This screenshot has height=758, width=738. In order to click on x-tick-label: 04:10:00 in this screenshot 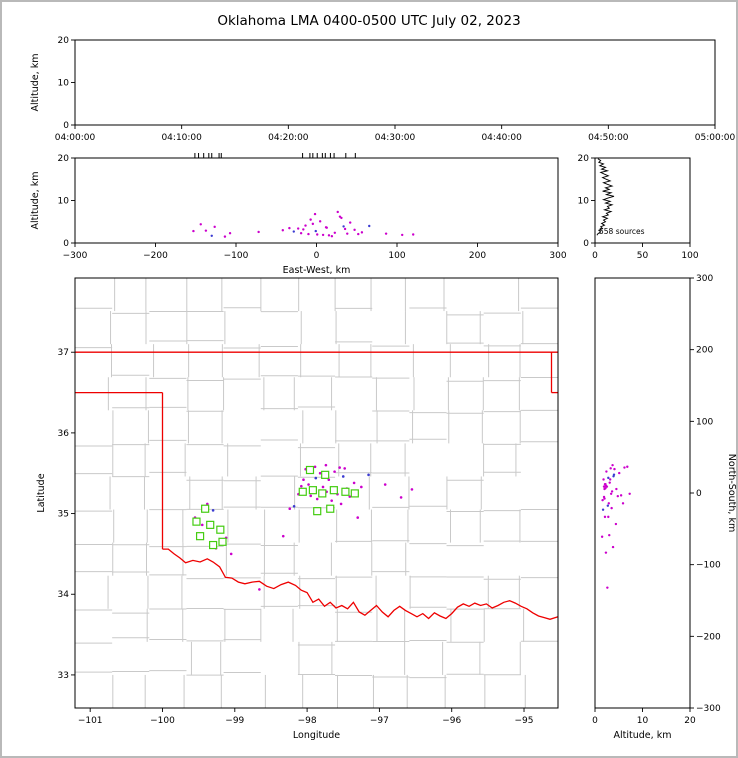, I will do `click(181, 138)`.